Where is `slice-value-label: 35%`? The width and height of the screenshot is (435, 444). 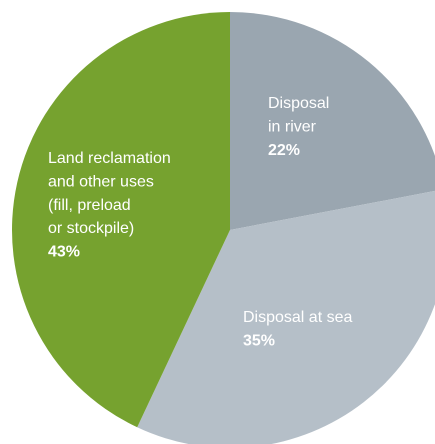 slice-value-label: 35% is located at coordinates (259, 341).